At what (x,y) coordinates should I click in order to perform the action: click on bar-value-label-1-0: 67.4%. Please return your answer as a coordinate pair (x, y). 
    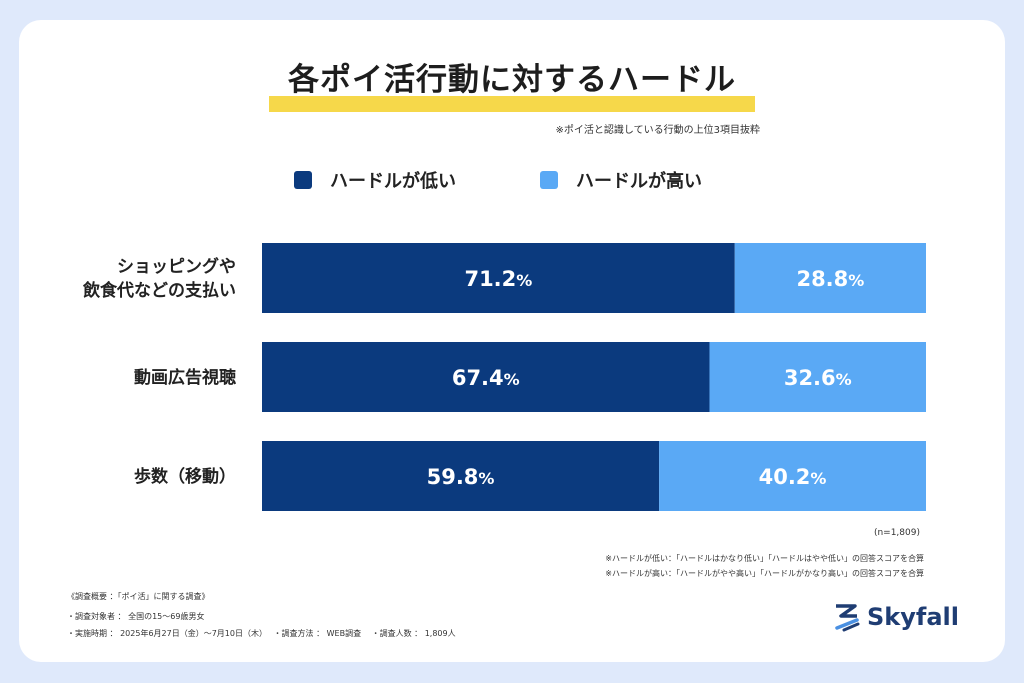
    Looking at the image, I should click on (486, 378).